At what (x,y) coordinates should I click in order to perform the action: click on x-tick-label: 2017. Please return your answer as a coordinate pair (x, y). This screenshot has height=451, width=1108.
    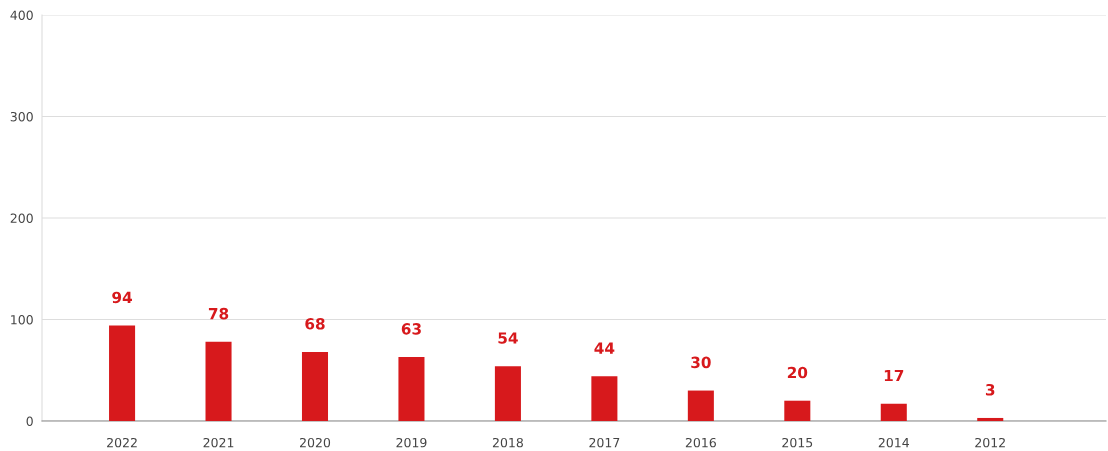
    Looking at the image, I should click on (604, 442).